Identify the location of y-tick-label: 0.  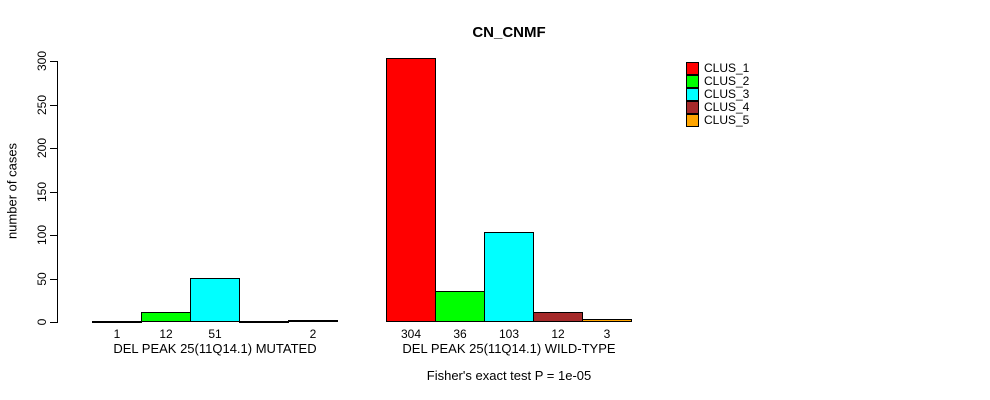
(42, 322).